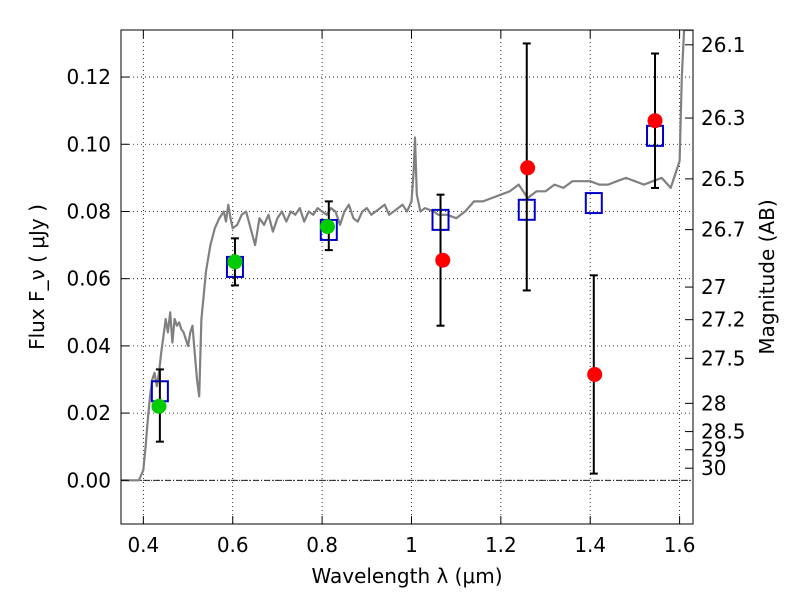 This screenshot has height=600, width=800. What do you see at coordinates (713, 450) in the screenshot?
I see `right-tick-label: 29` at bounding box center [713, 450].